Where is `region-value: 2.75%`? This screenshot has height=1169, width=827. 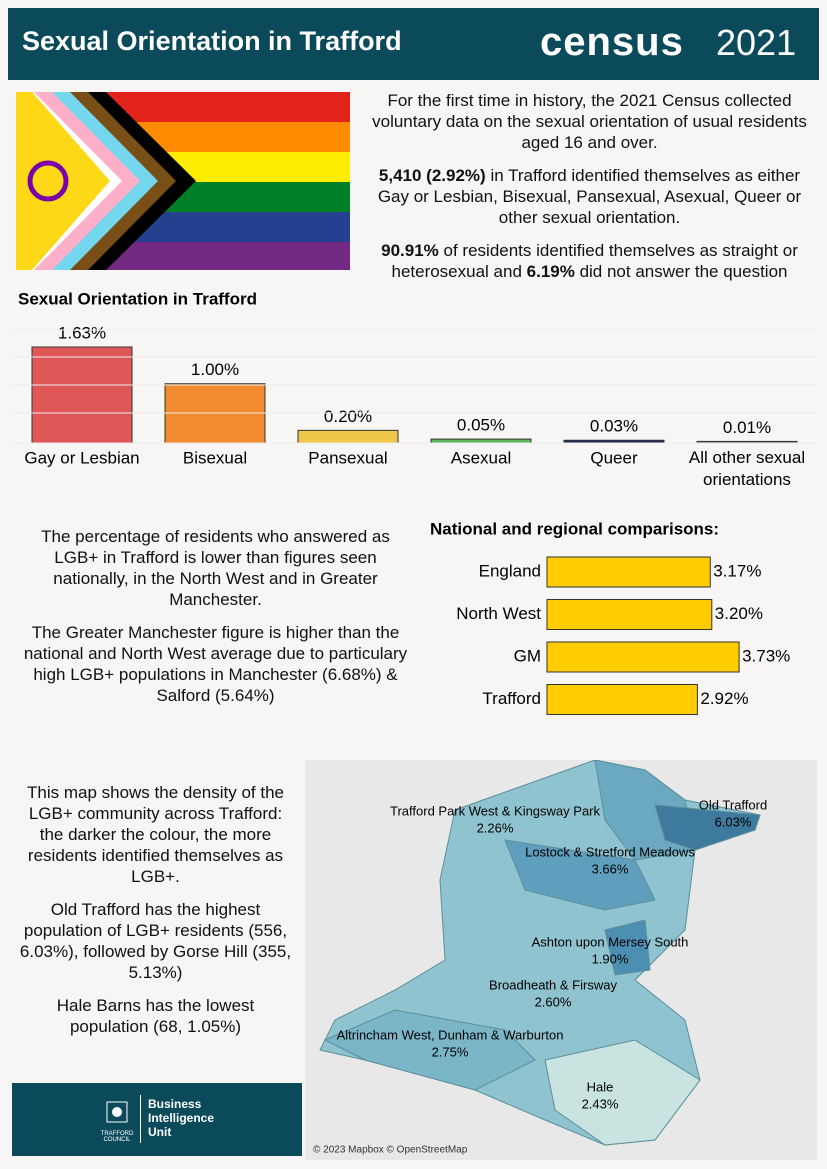 region-value: 2.75% is located at coordinates (450, 1051).